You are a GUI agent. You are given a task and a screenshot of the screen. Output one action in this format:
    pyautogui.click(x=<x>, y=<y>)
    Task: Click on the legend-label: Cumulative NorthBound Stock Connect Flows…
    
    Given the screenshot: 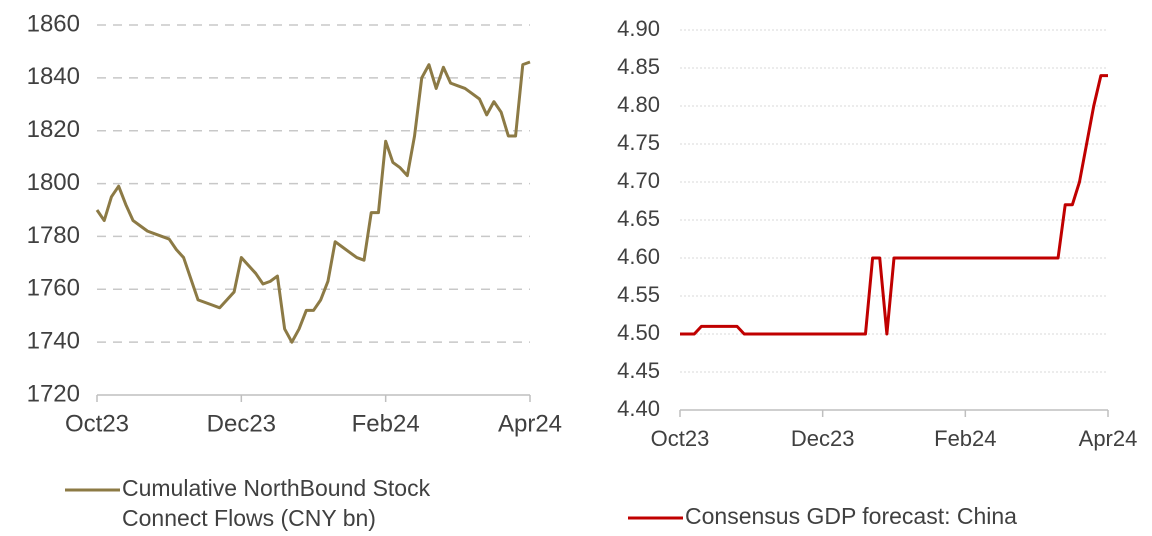 What is the action you would take?
    pyautogui.click(x=276, y=503)
    